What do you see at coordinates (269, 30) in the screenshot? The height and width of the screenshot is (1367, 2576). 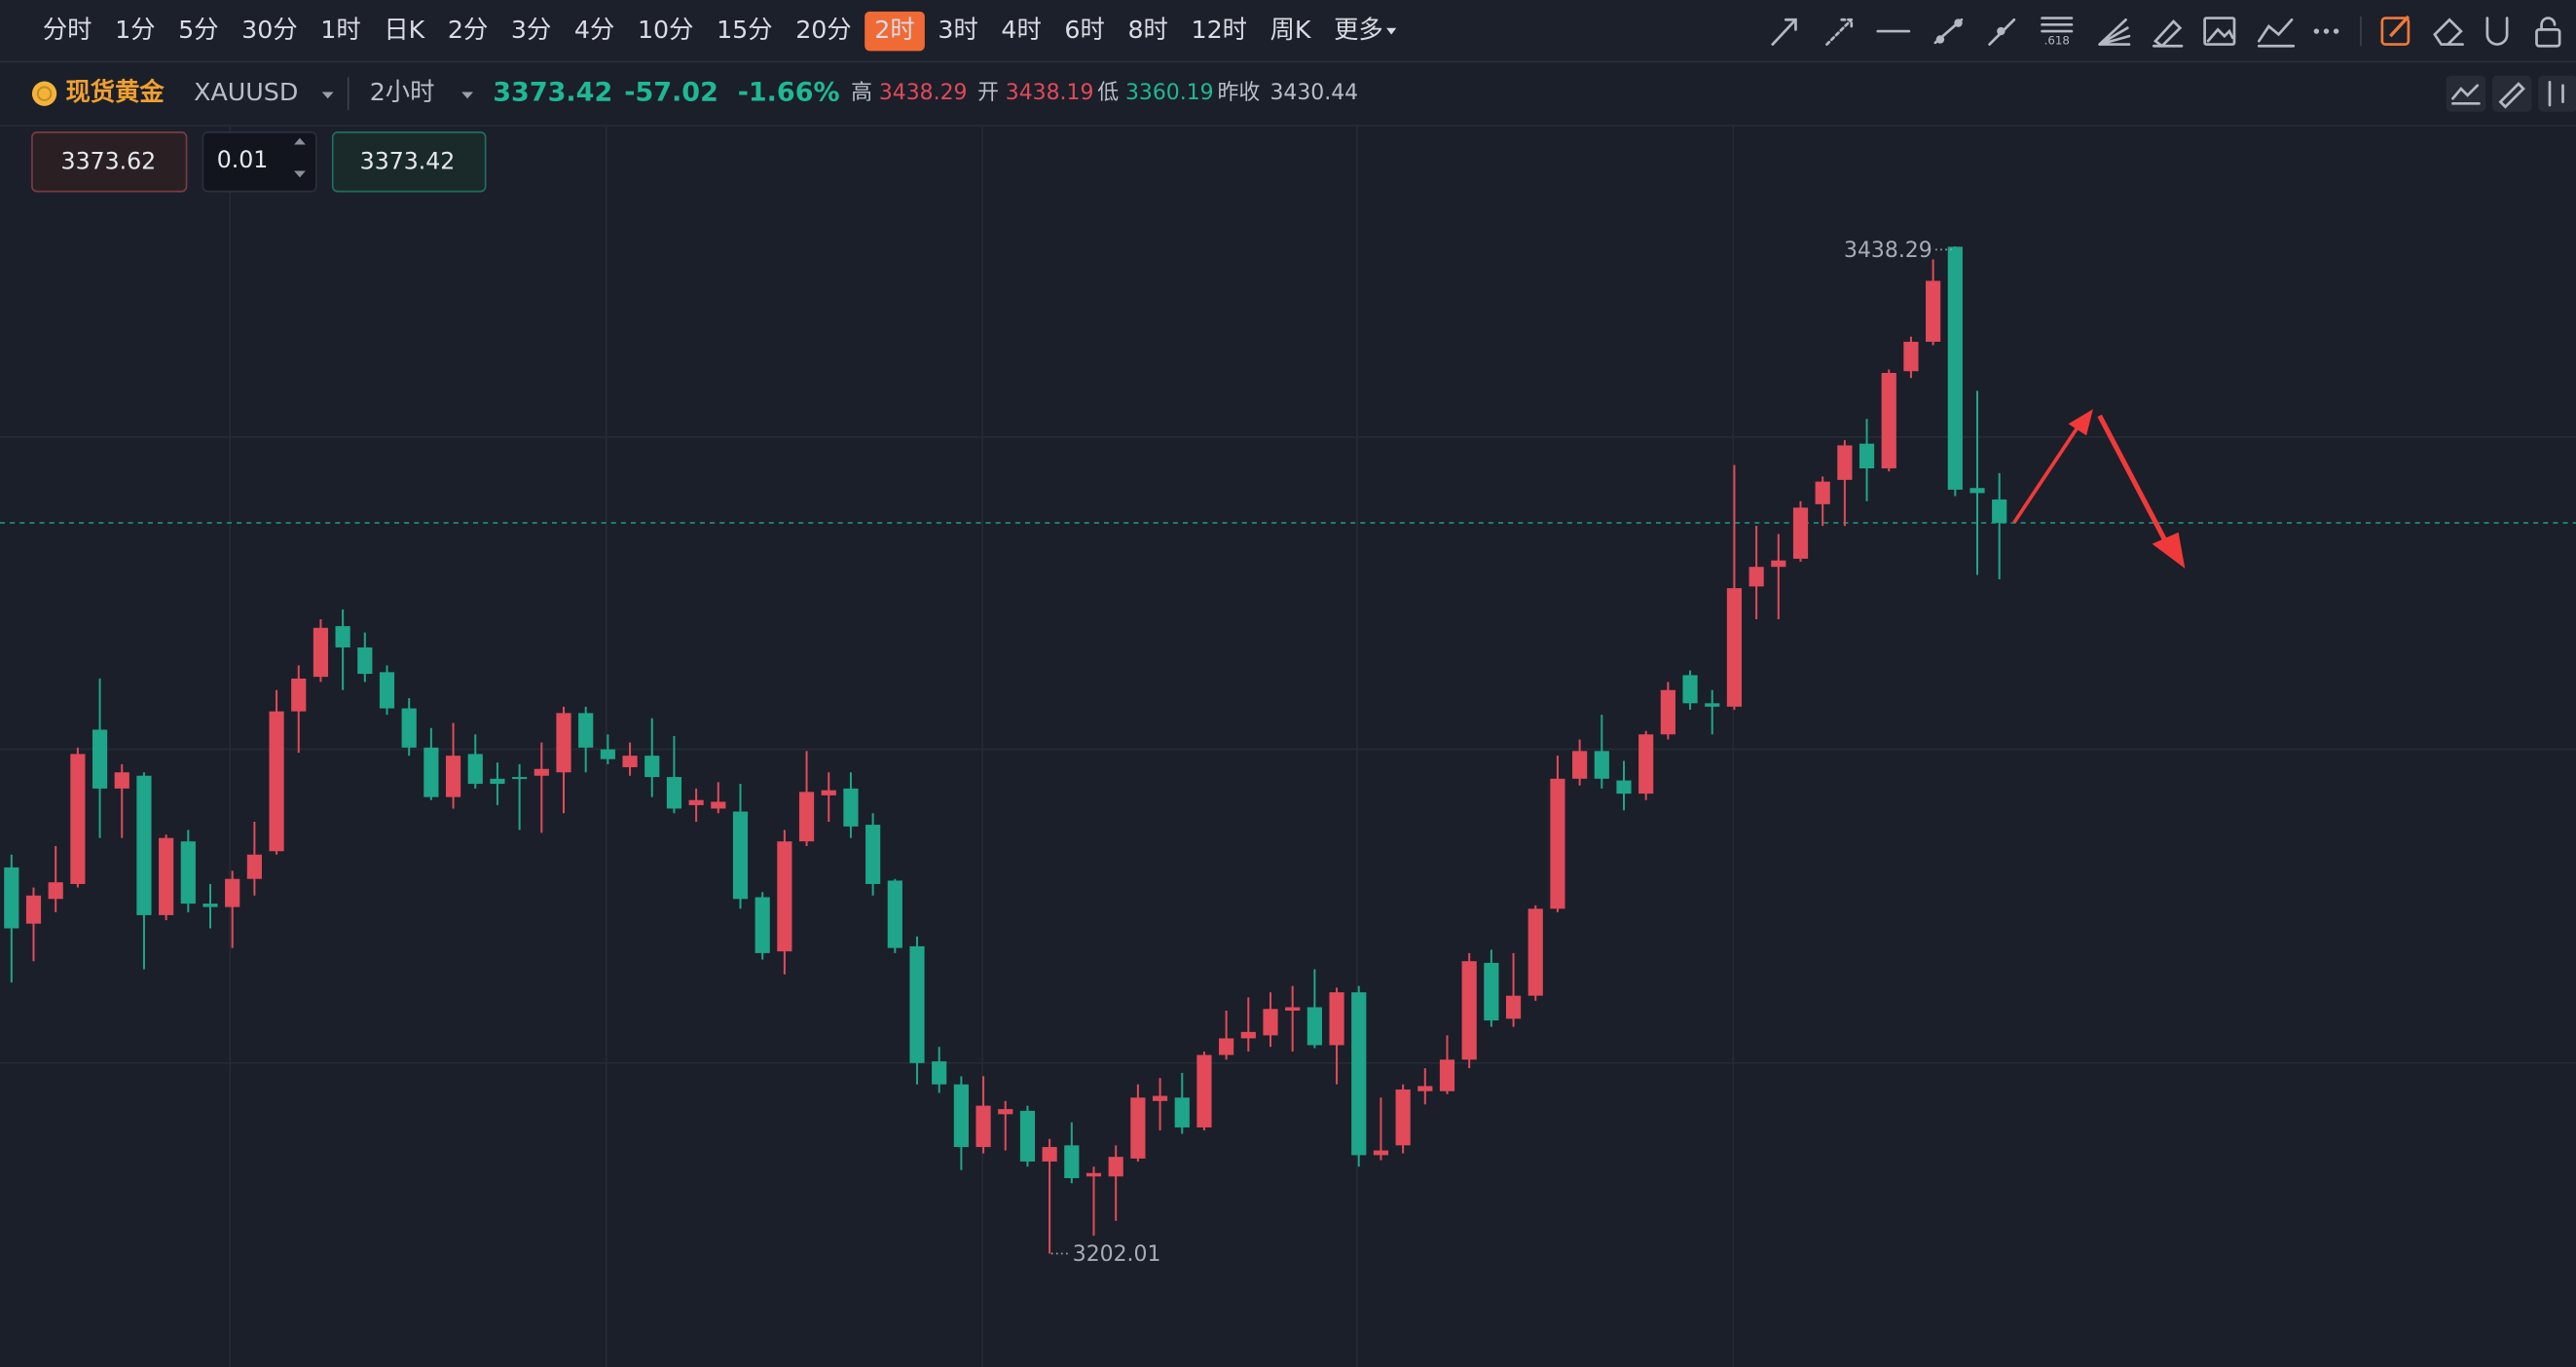 I see `timeframe-button: 30分` at bounding box center [269, 30].